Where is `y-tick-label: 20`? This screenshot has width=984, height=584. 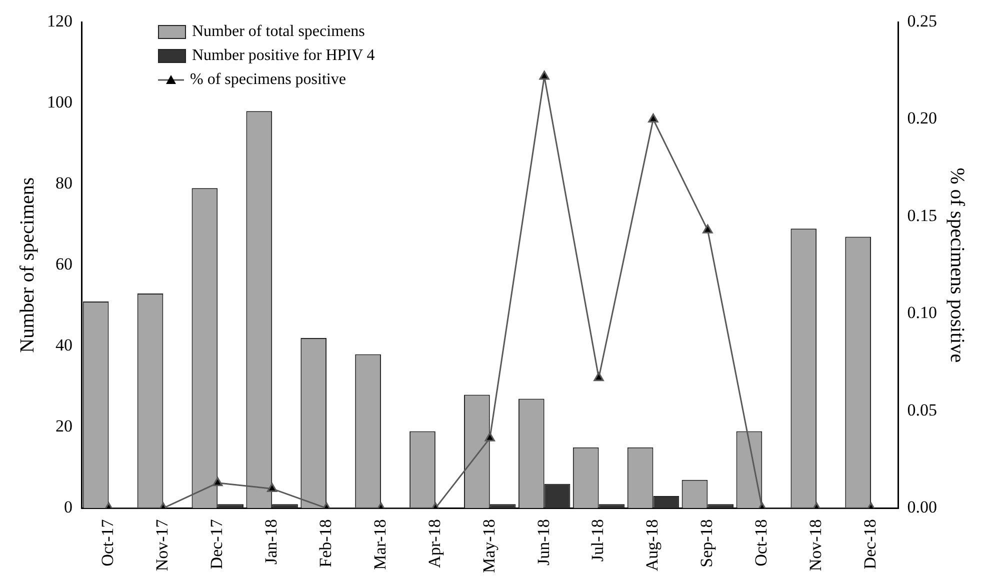
y-tick-label: 20 is located at coordinates (64, 426).